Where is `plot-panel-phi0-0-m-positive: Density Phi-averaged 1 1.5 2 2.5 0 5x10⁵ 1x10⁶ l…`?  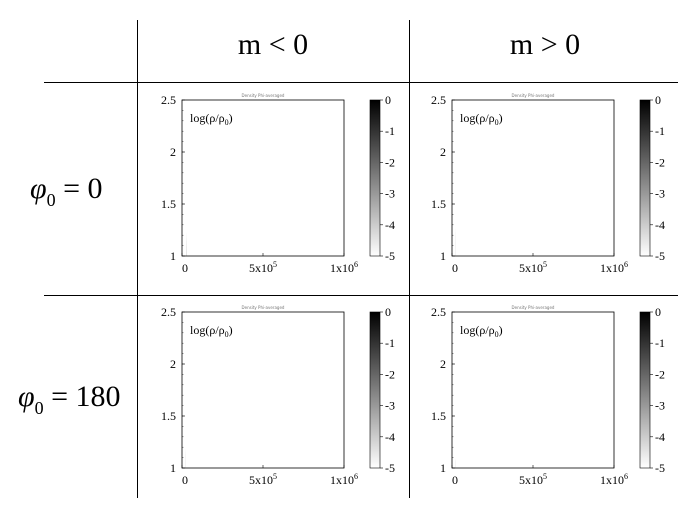
plot-panel-phi0-0-m-positive: Density Phi-averaged 1 1.5 2 2.5 0 5x10⁵ 1x10⁶ l… is located at coordinates (552, 185).